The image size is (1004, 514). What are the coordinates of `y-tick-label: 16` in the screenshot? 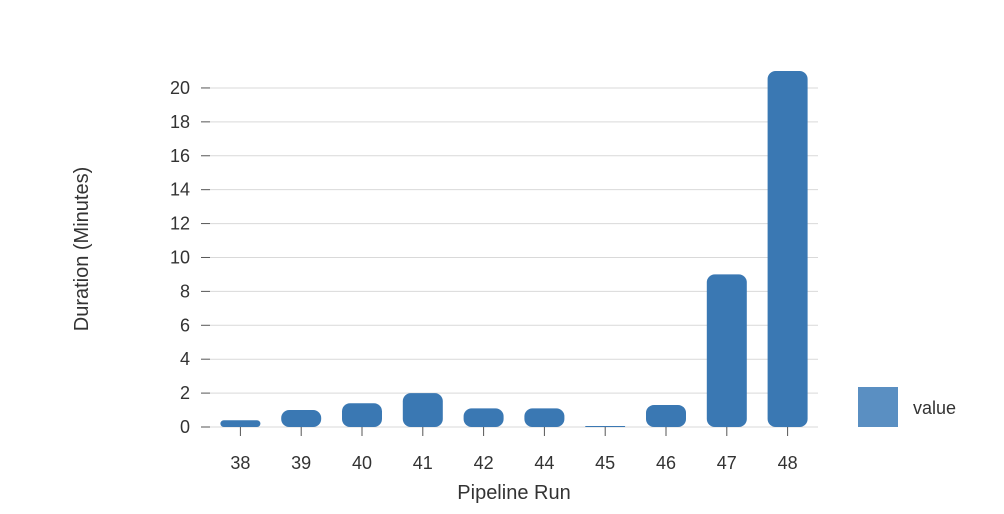 It's located at (180, 156).